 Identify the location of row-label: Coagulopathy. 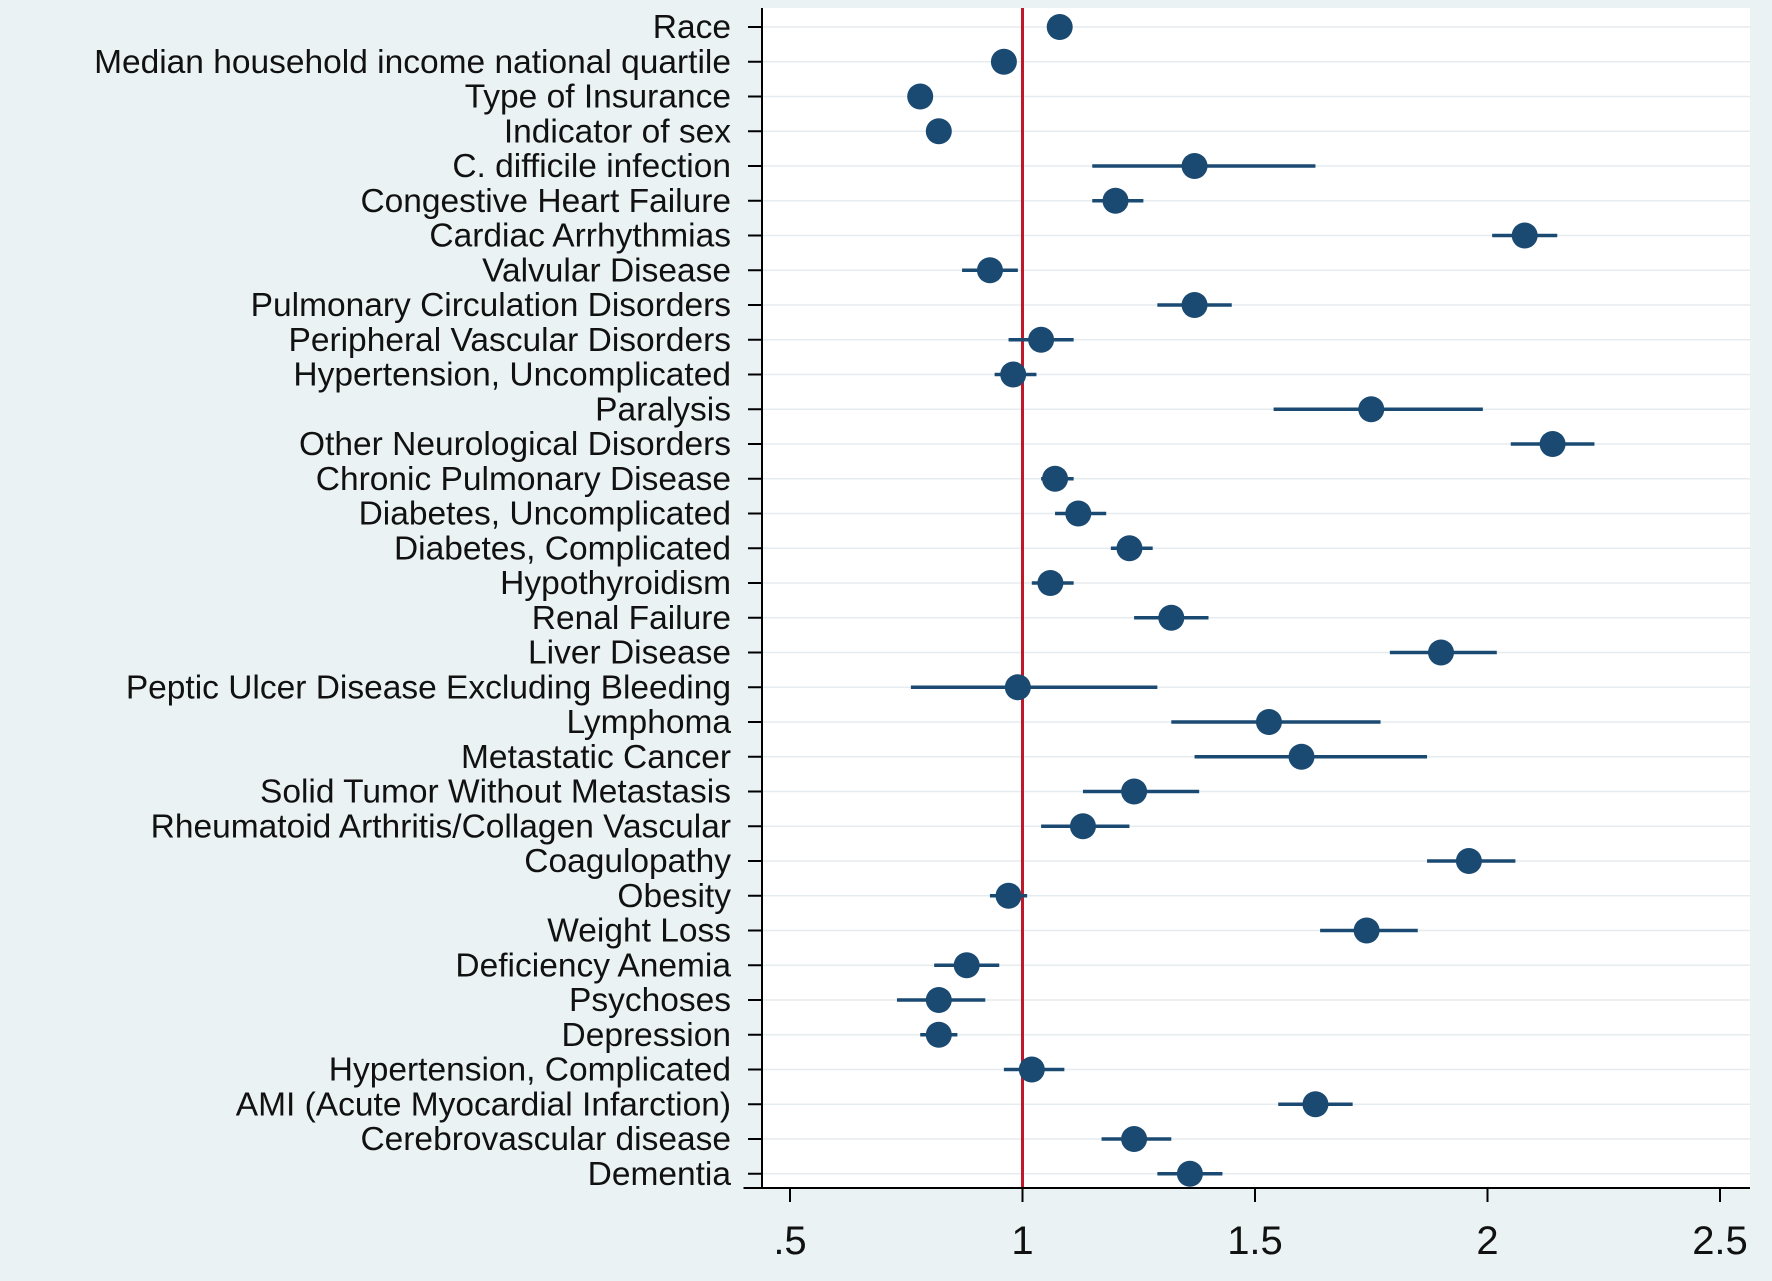
(627, 861).